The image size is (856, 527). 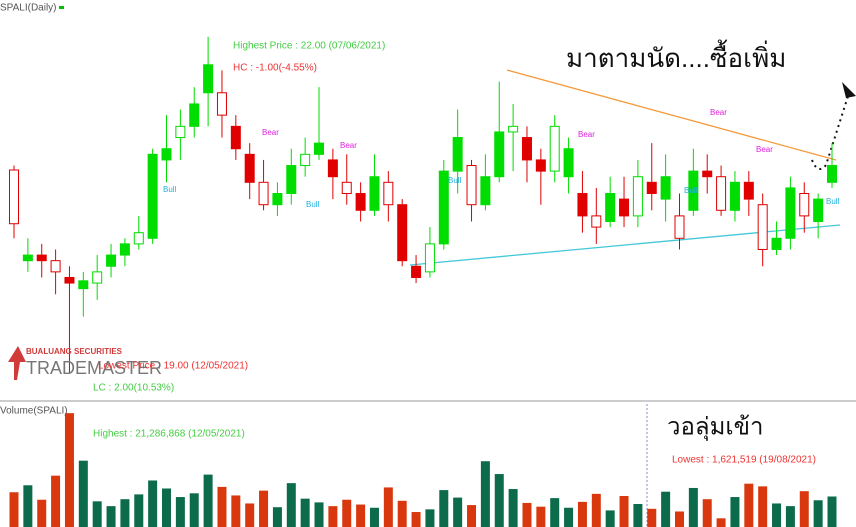 What do you see at coordinates (173, 366) in the screenshot?
I see `lowest-price: Lowest Price : 19.00 (12/05/2021)` at bounding box center [173, 366].